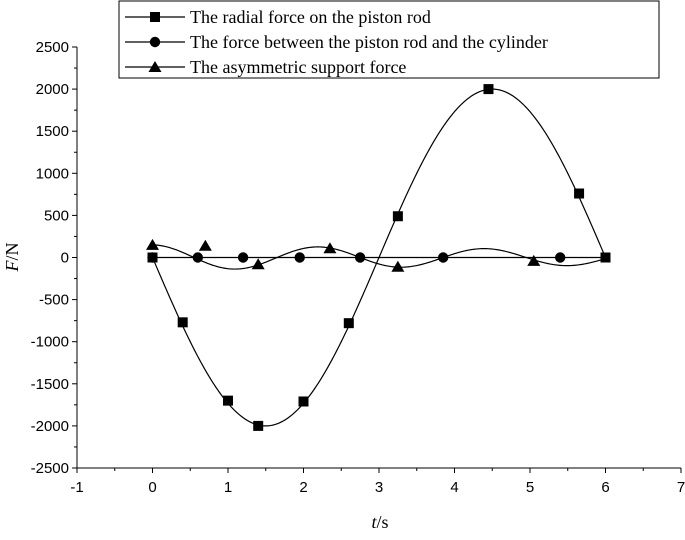 This screenshot has width=685, height=540. I want to click on y-tick-label: 0, so click(65, 258).